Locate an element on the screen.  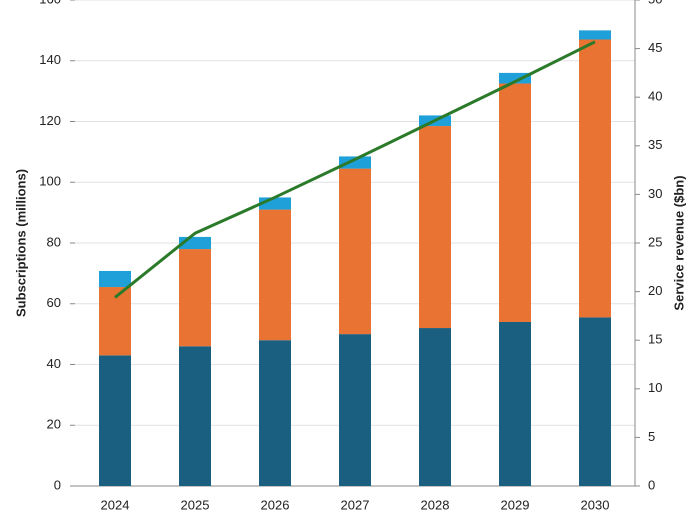
y-axis-title: Subscriptions (millions) is located at coordinates (20, 243).